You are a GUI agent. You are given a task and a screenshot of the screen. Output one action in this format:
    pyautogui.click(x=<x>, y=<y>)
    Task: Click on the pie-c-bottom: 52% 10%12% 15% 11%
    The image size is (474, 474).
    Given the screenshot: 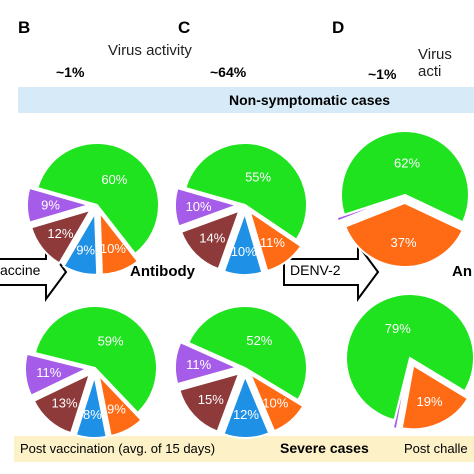 What is the action you would take?
    pyautogui.click(x=241, y=372)
    